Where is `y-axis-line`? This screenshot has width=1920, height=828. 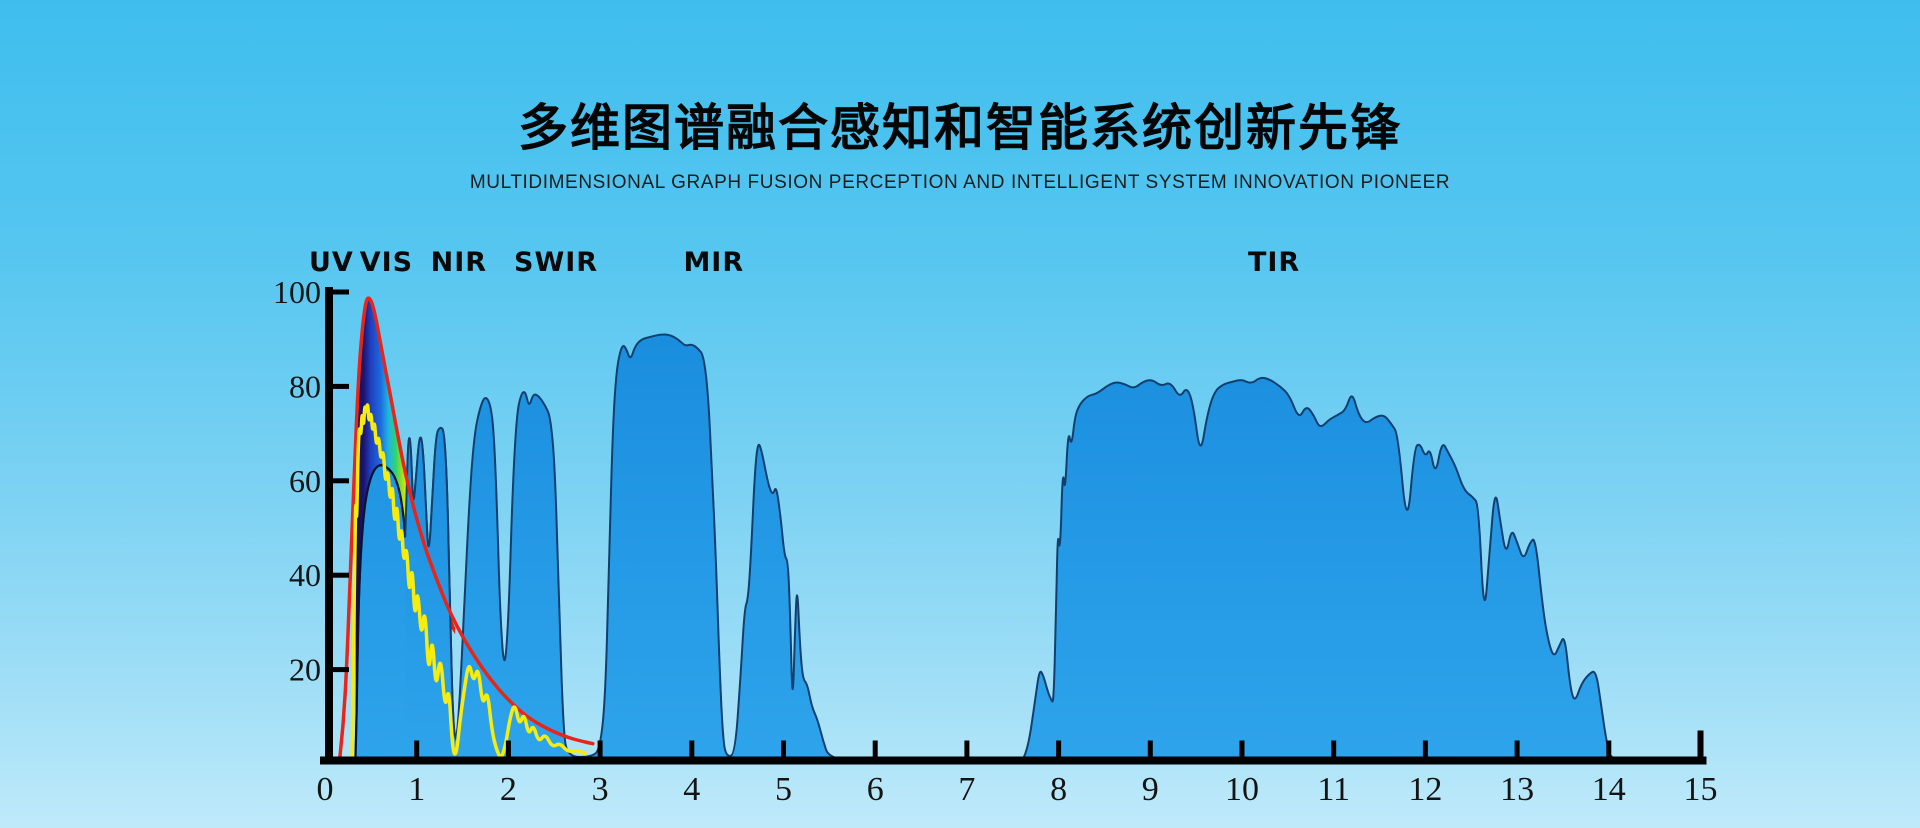 y-axis-line is located at coordinates (329, 526).